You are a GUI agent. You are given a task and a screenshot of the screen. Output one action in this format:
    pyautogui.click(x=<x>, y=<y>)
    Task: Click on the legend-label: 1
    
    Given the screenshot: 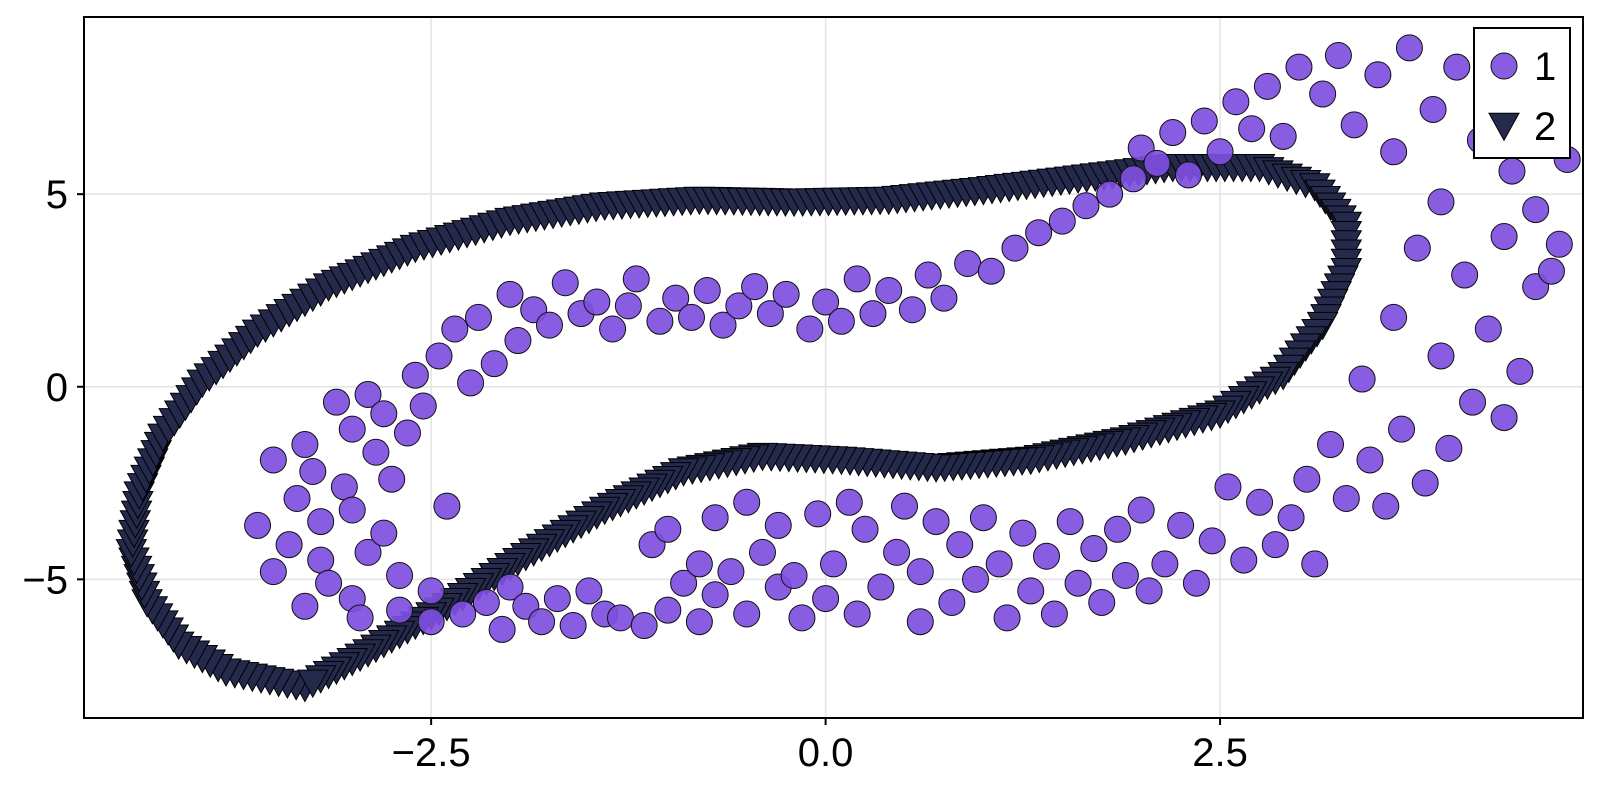 What is the action you would take?
    pyautogui.click(x=1545, y=67)
    